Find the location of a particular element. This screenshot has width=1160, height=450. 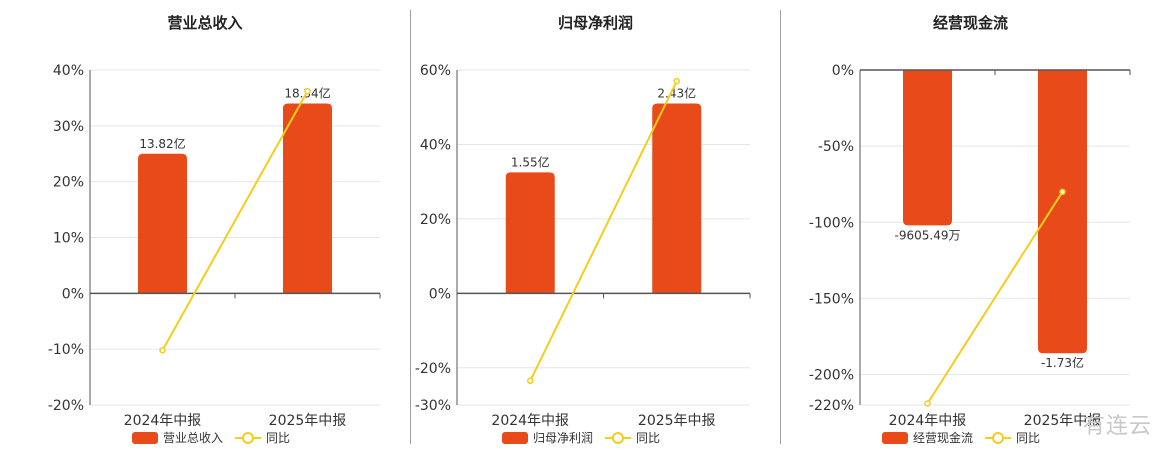

y-tick-label: -30% is located at coordinates (433, 406).